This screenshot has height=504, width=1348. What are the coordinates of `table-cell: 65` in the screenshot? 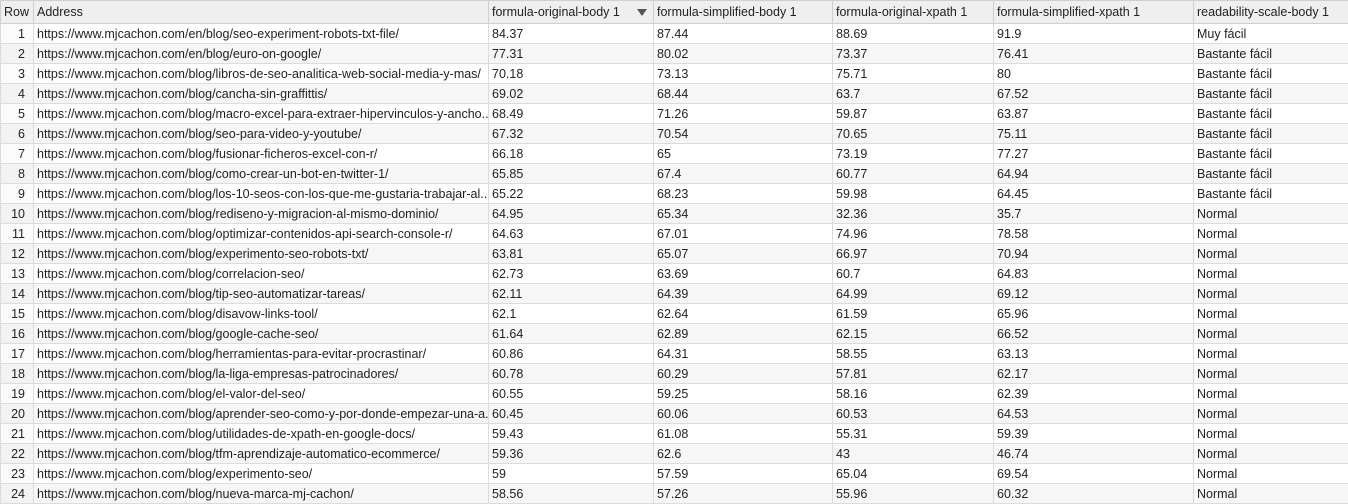 It's located at (743, 154).